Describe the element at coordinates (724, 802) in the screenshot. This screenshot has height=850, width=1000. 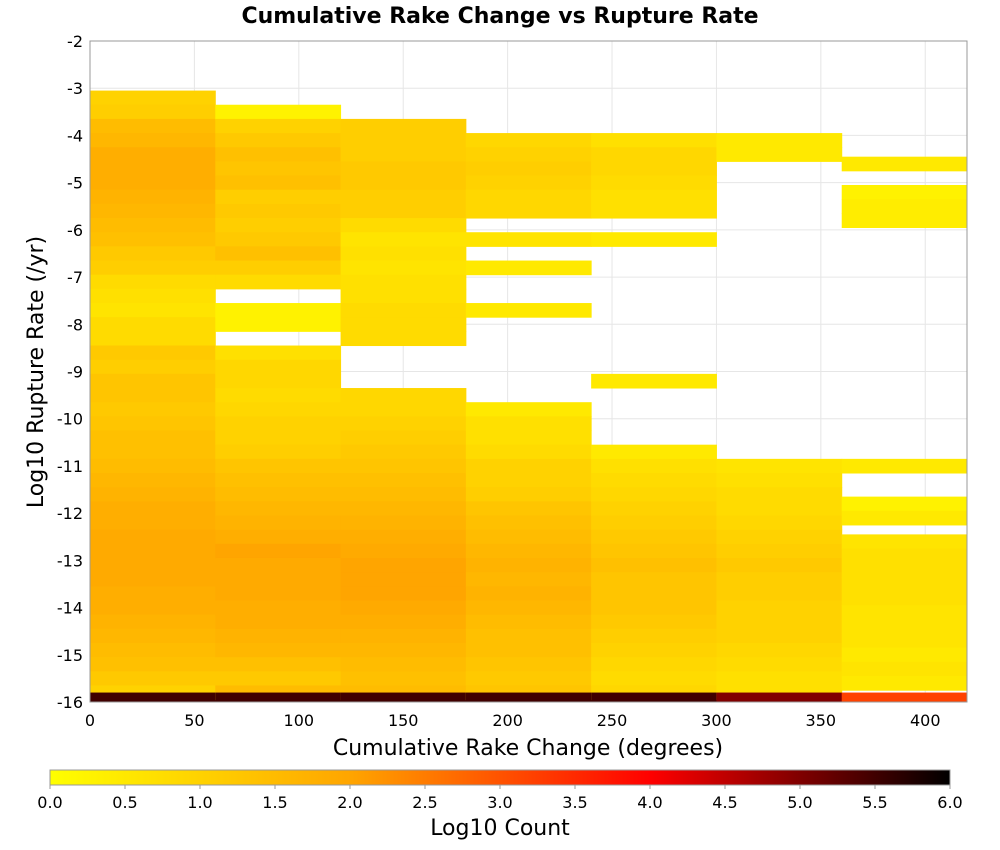
I see `colorbar-tick-label: 4.5` at that location.